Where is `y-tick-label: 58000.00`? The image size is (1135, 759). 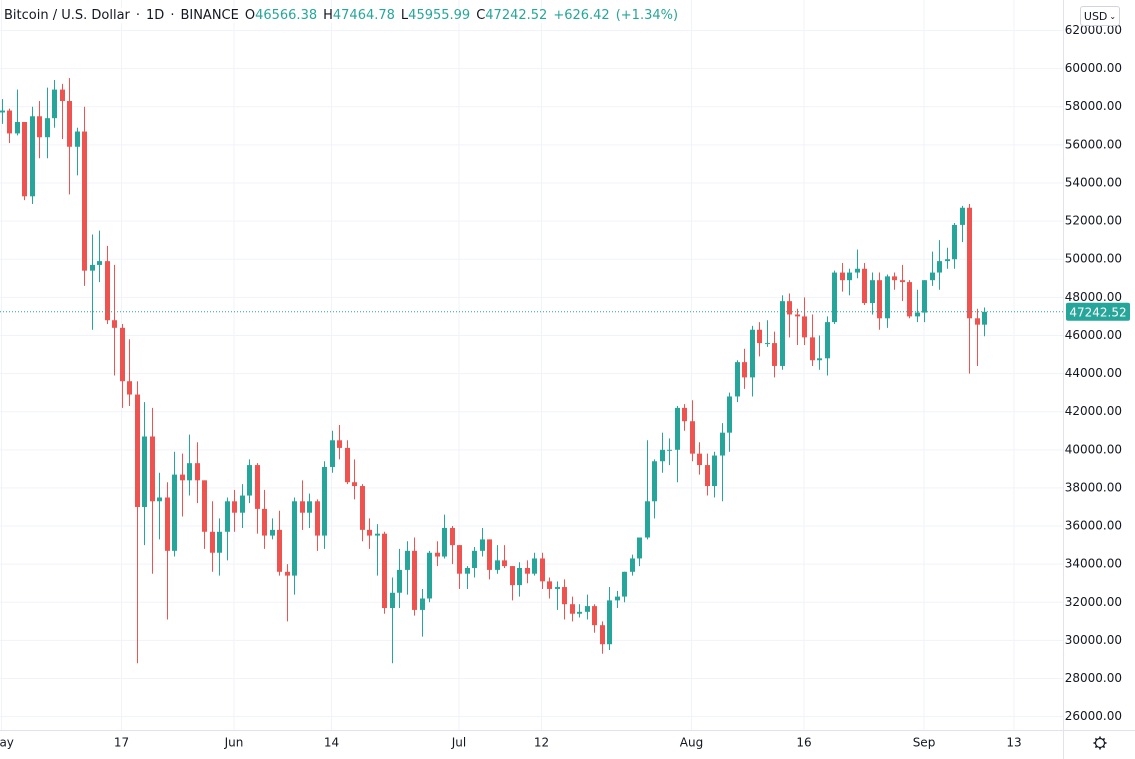 y-tick-label: 58000.00 is located at coordinates (1093, 106).